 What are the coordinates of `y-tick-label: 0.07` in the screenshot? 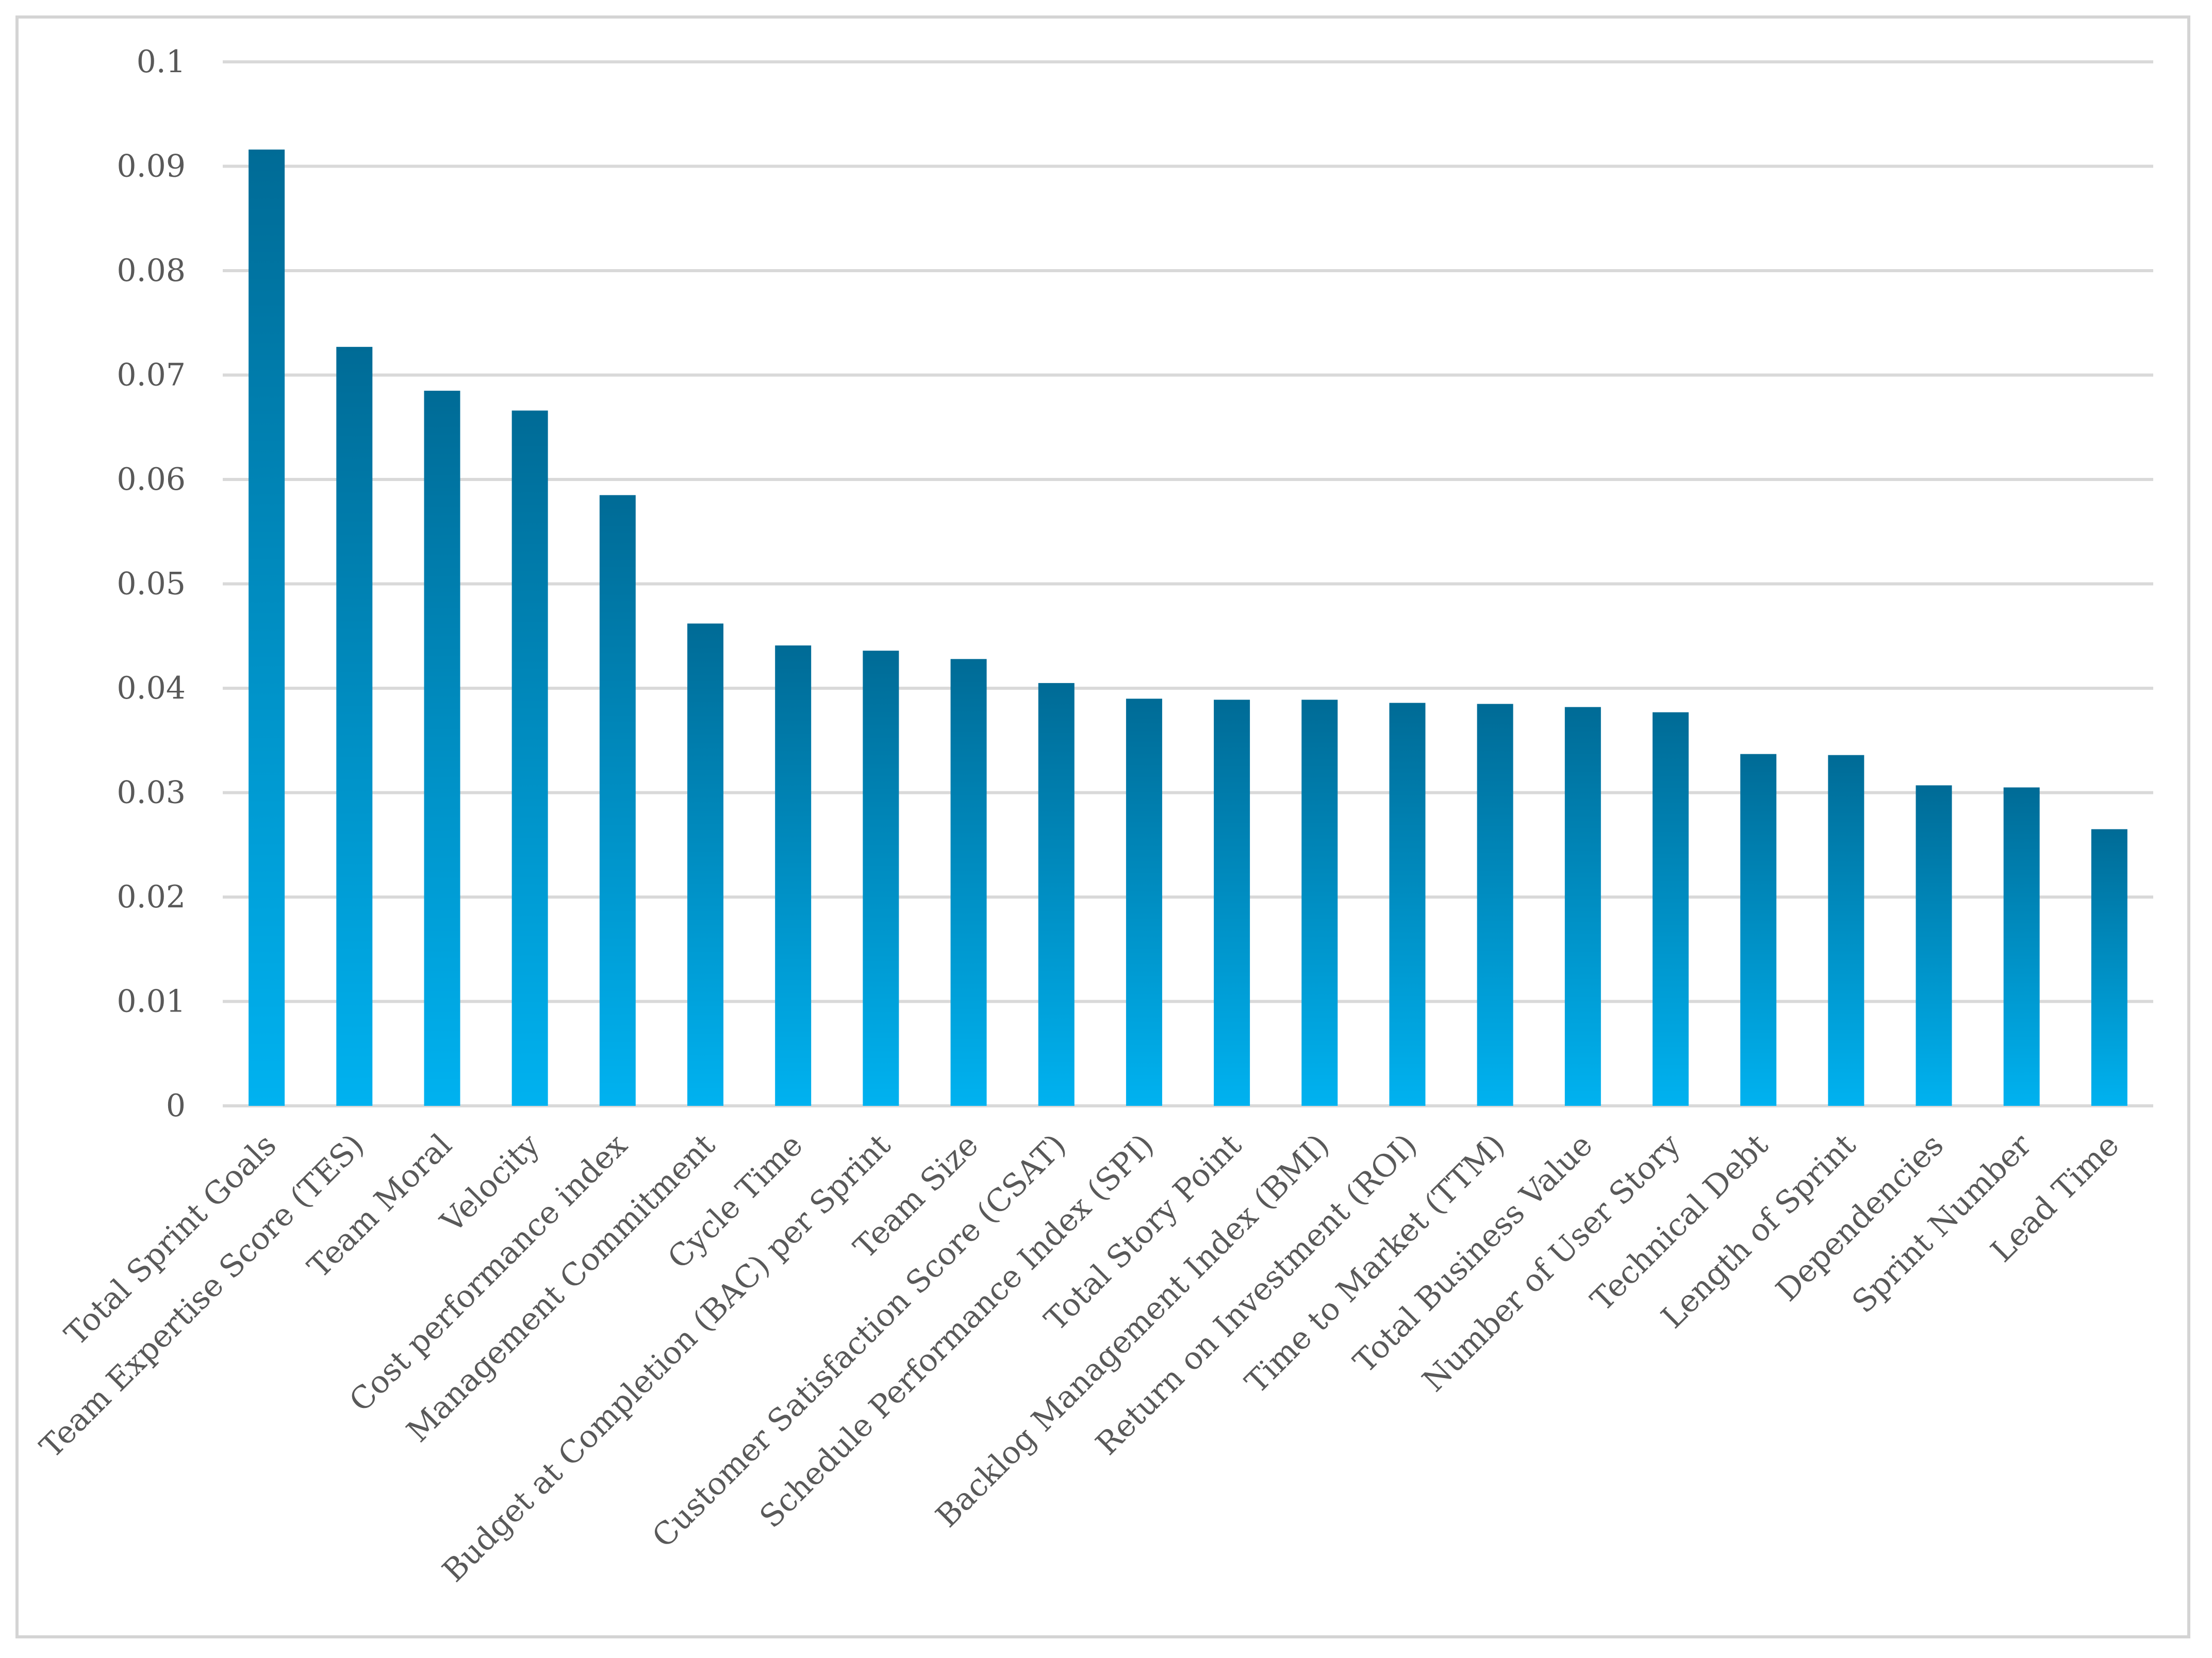 It's located at (151, 375).